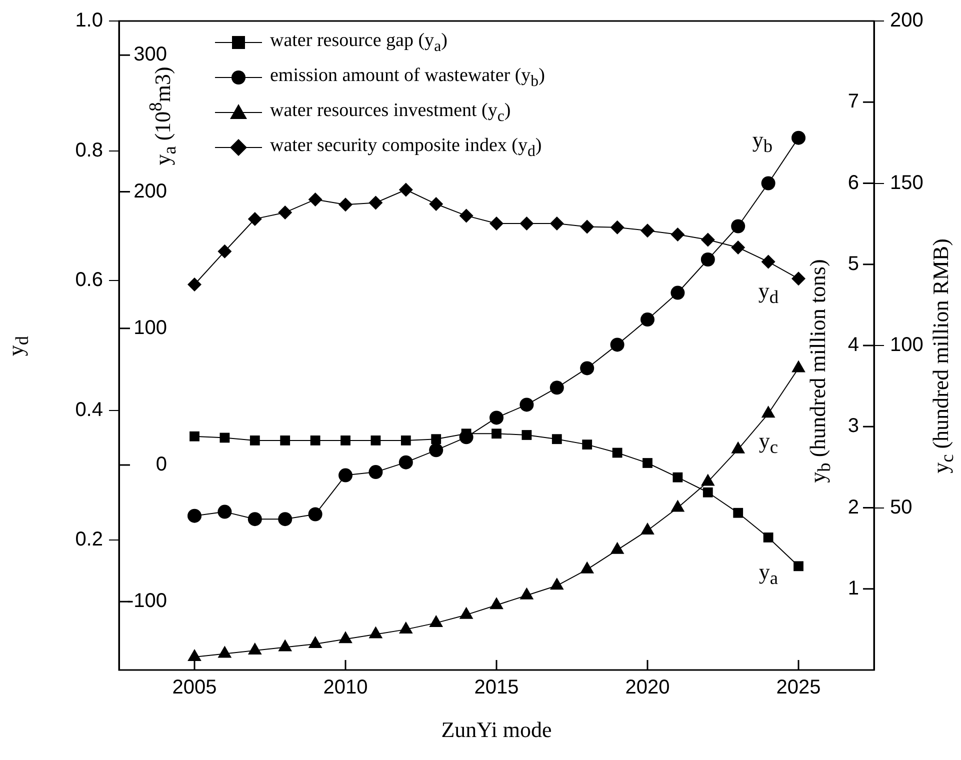 The height and width of the screenshot is (760, 961). I want to click on y-tick-label: 0.8, so click(89, 150).